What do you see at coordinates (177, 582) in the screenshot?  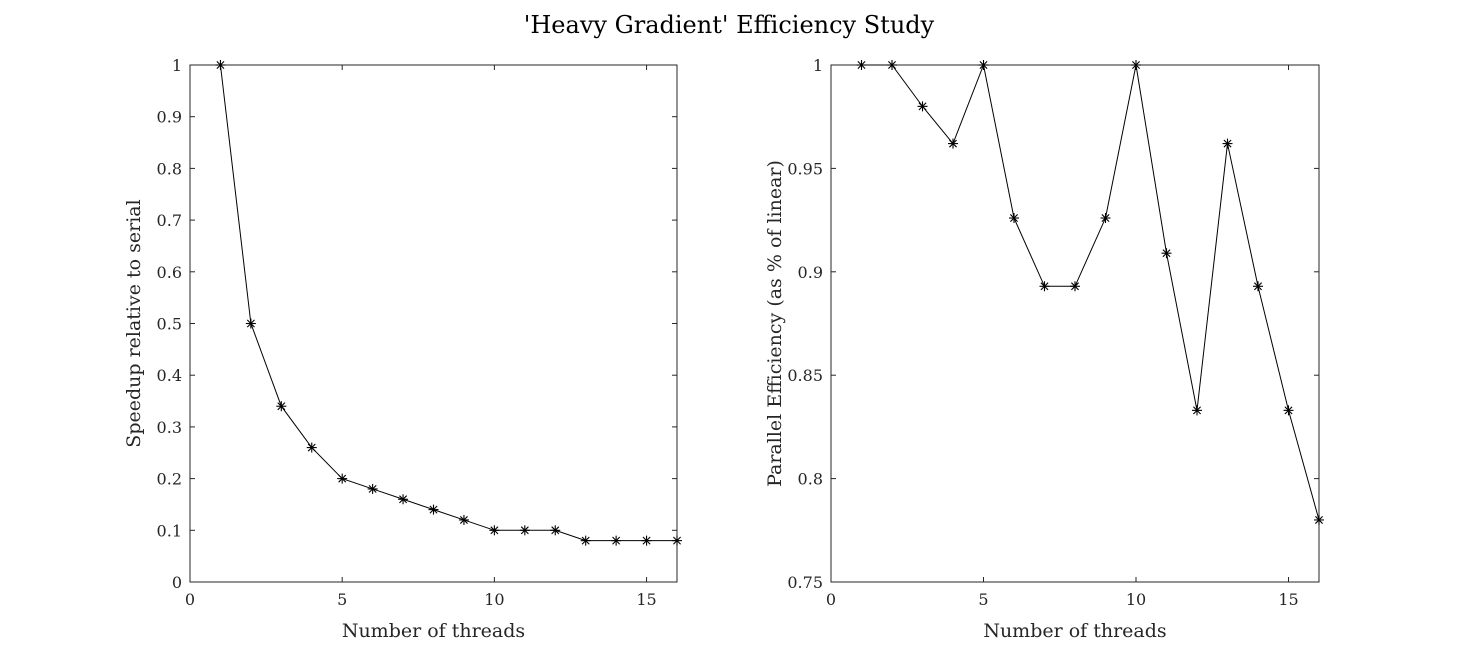 I see `speedup-ytick-label: 0` at bounding box center [177, 582].